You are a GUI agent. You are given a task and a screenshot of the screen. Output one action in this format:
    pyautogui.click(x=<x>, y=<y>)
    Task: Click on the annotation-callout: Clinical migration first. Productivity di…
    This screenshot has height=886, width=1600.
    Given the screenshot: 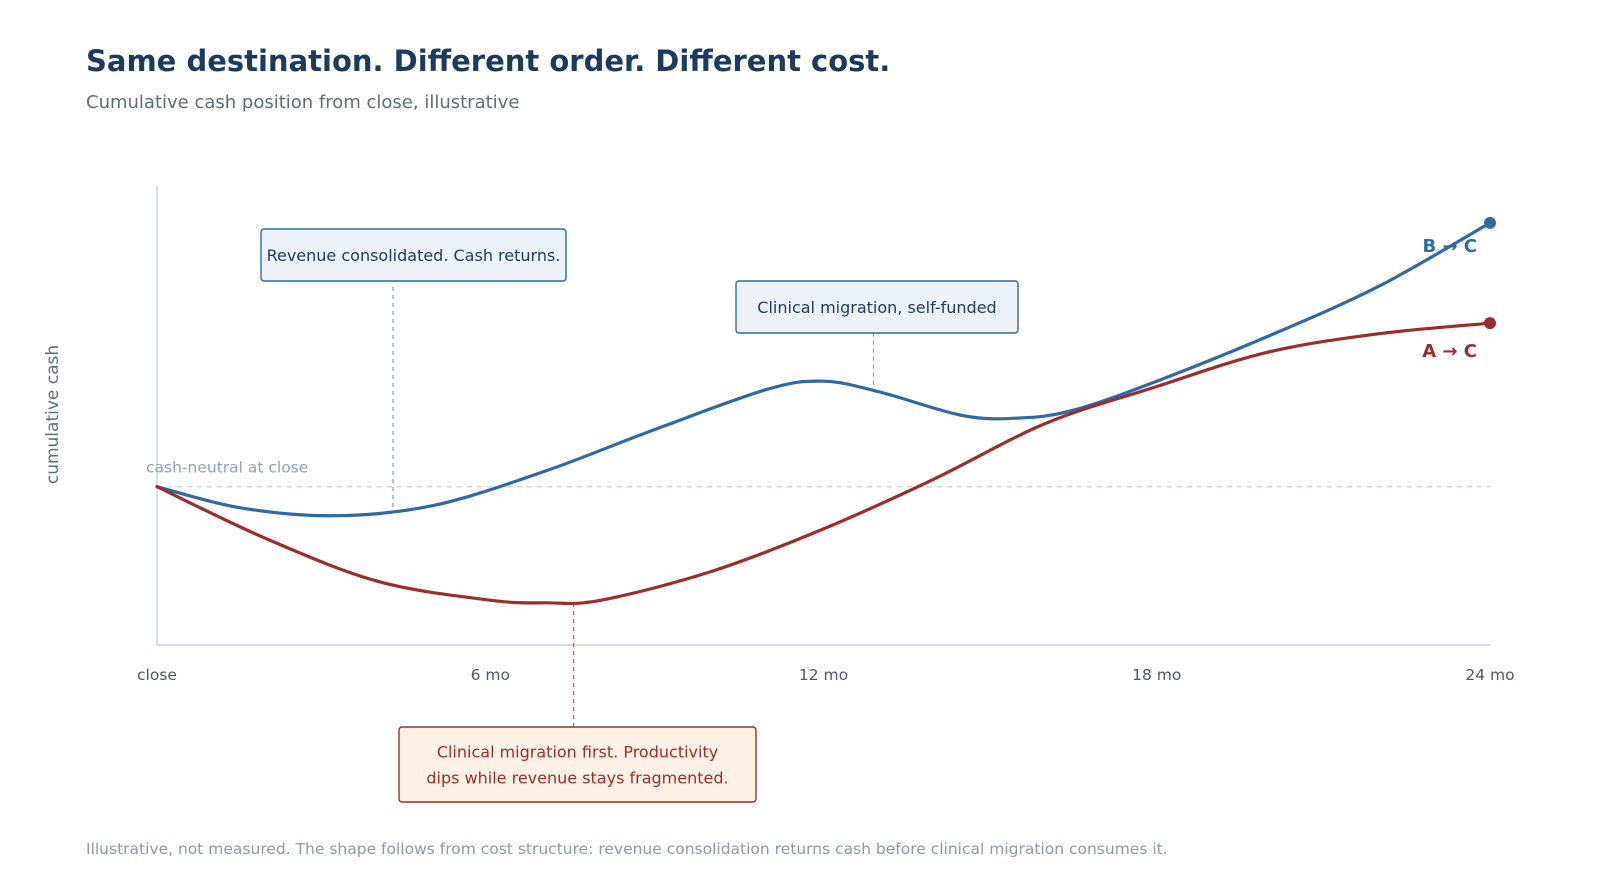 What is the action you would take?
    pyautogui.click(x=577, y=764)
    